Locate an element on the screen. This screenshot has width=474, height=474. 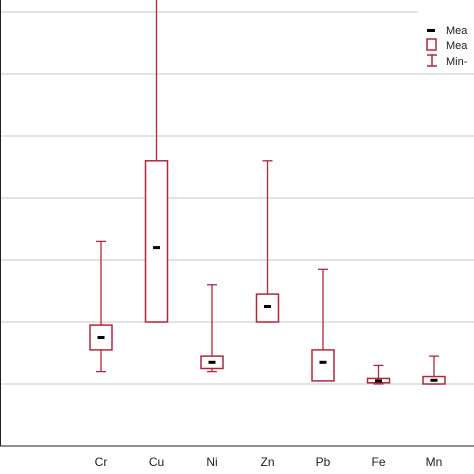
box-cu is located at coordinates (156, 161).